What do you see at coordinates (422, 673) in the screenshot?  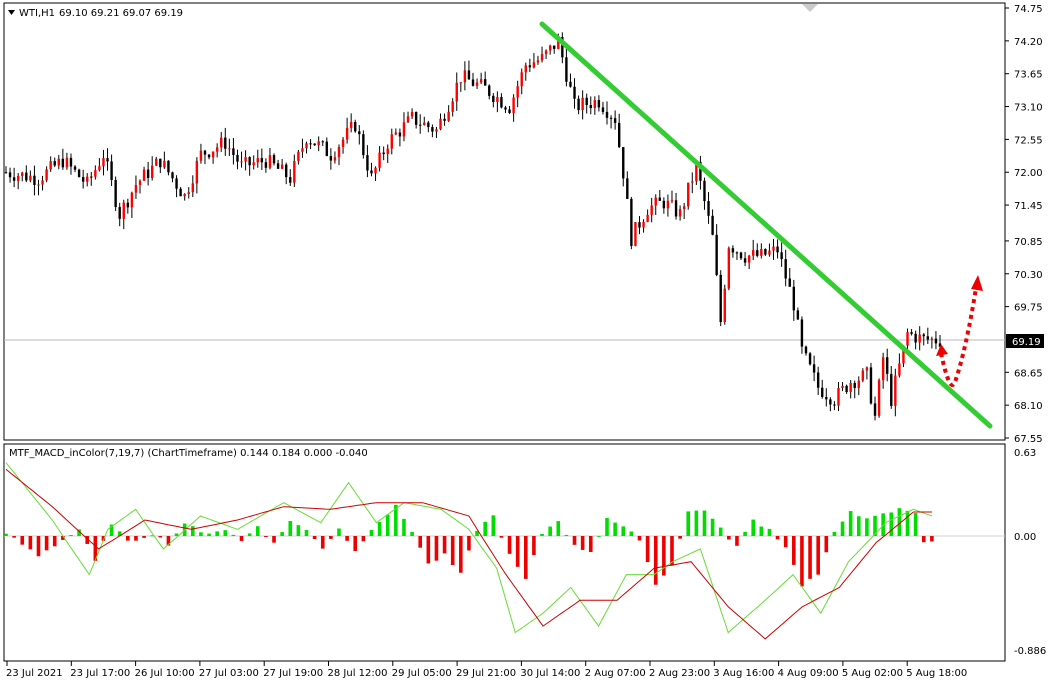 I see `time-tick-label: 29 Jul 05:00` at bounding box center [422, 673].